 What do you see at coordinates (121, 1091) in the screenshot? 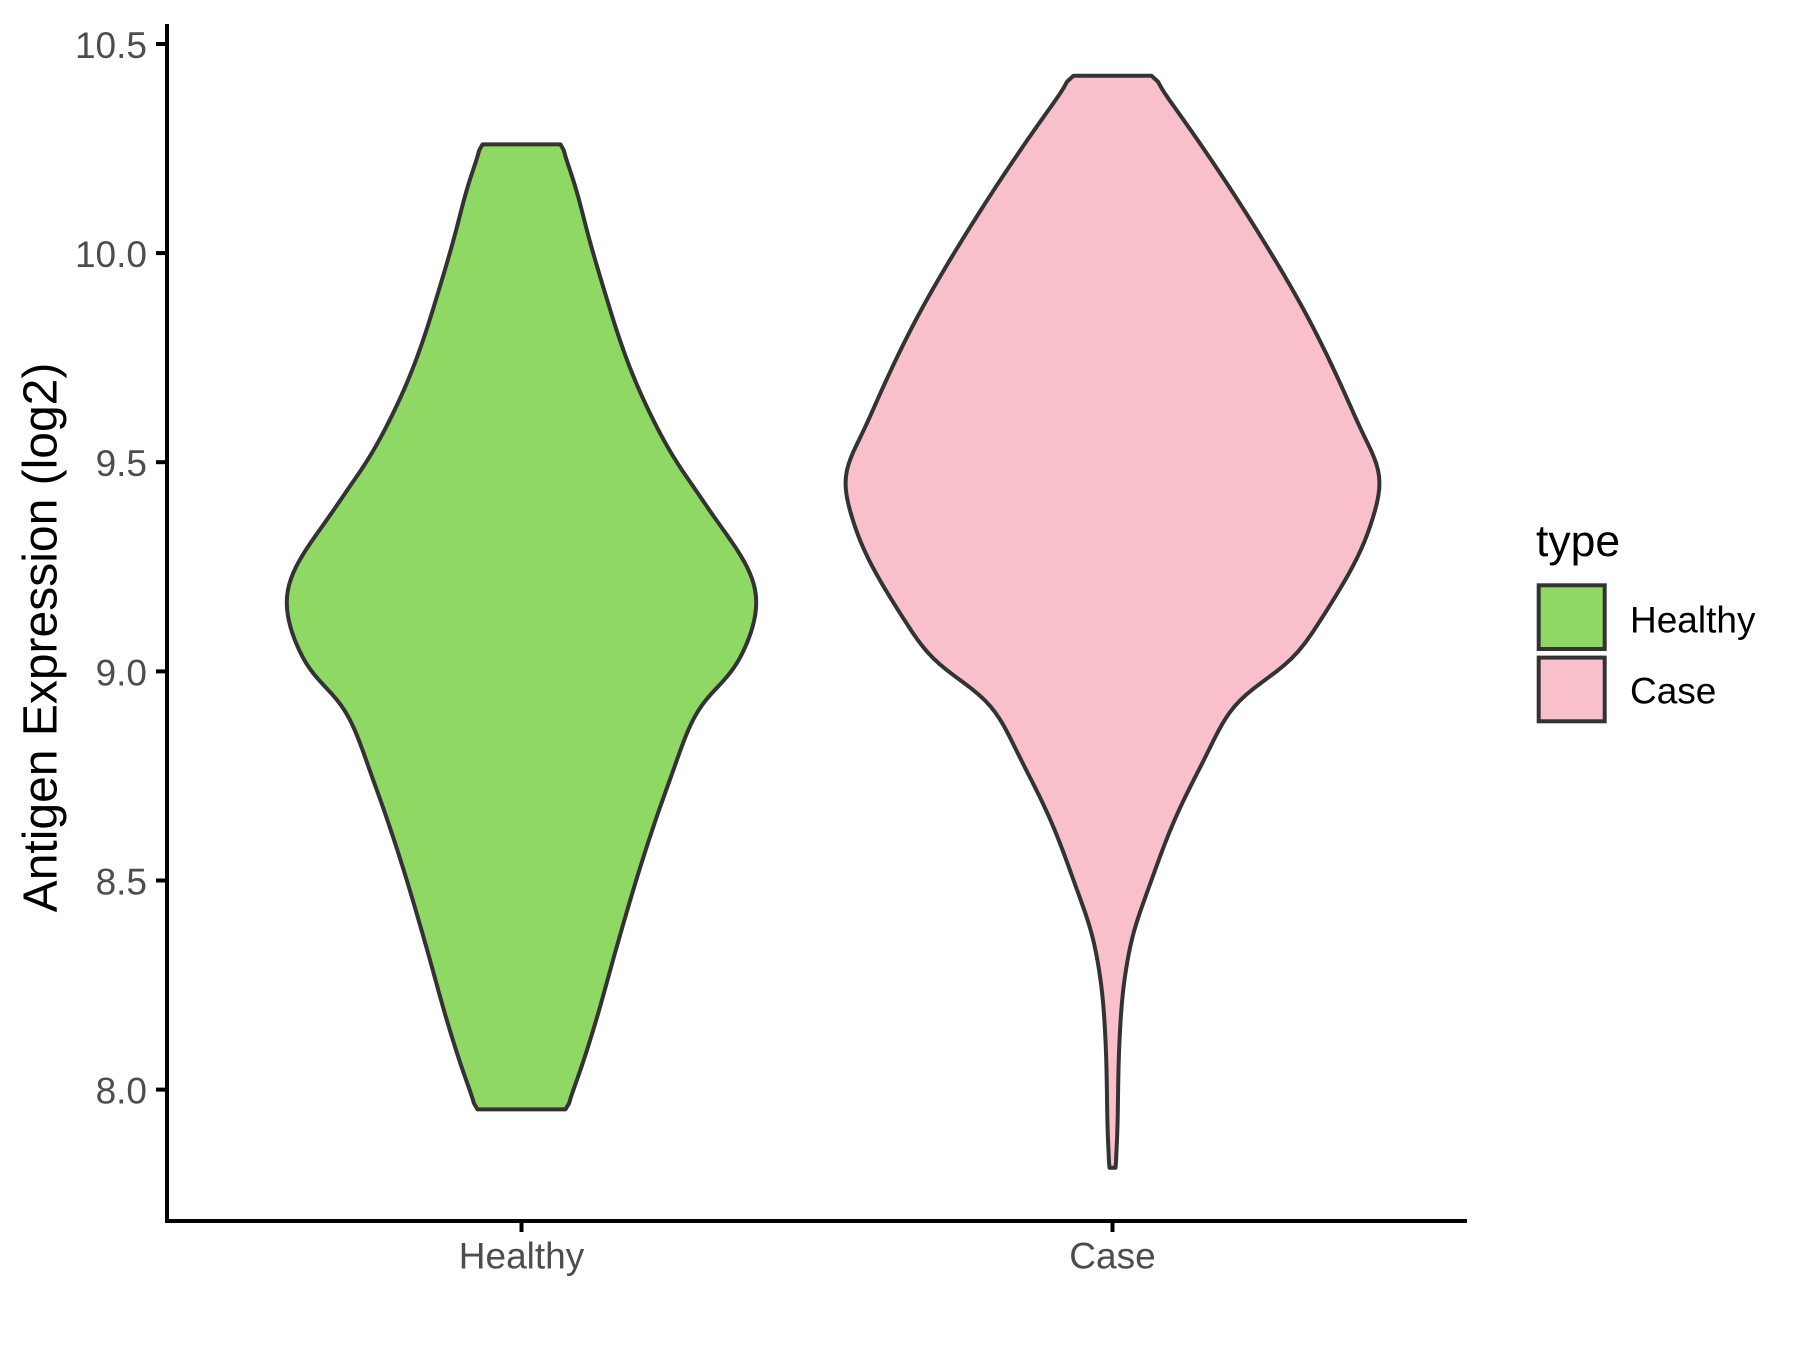
I see `svg-text: 8.0` at bounding box center [121, 1091].